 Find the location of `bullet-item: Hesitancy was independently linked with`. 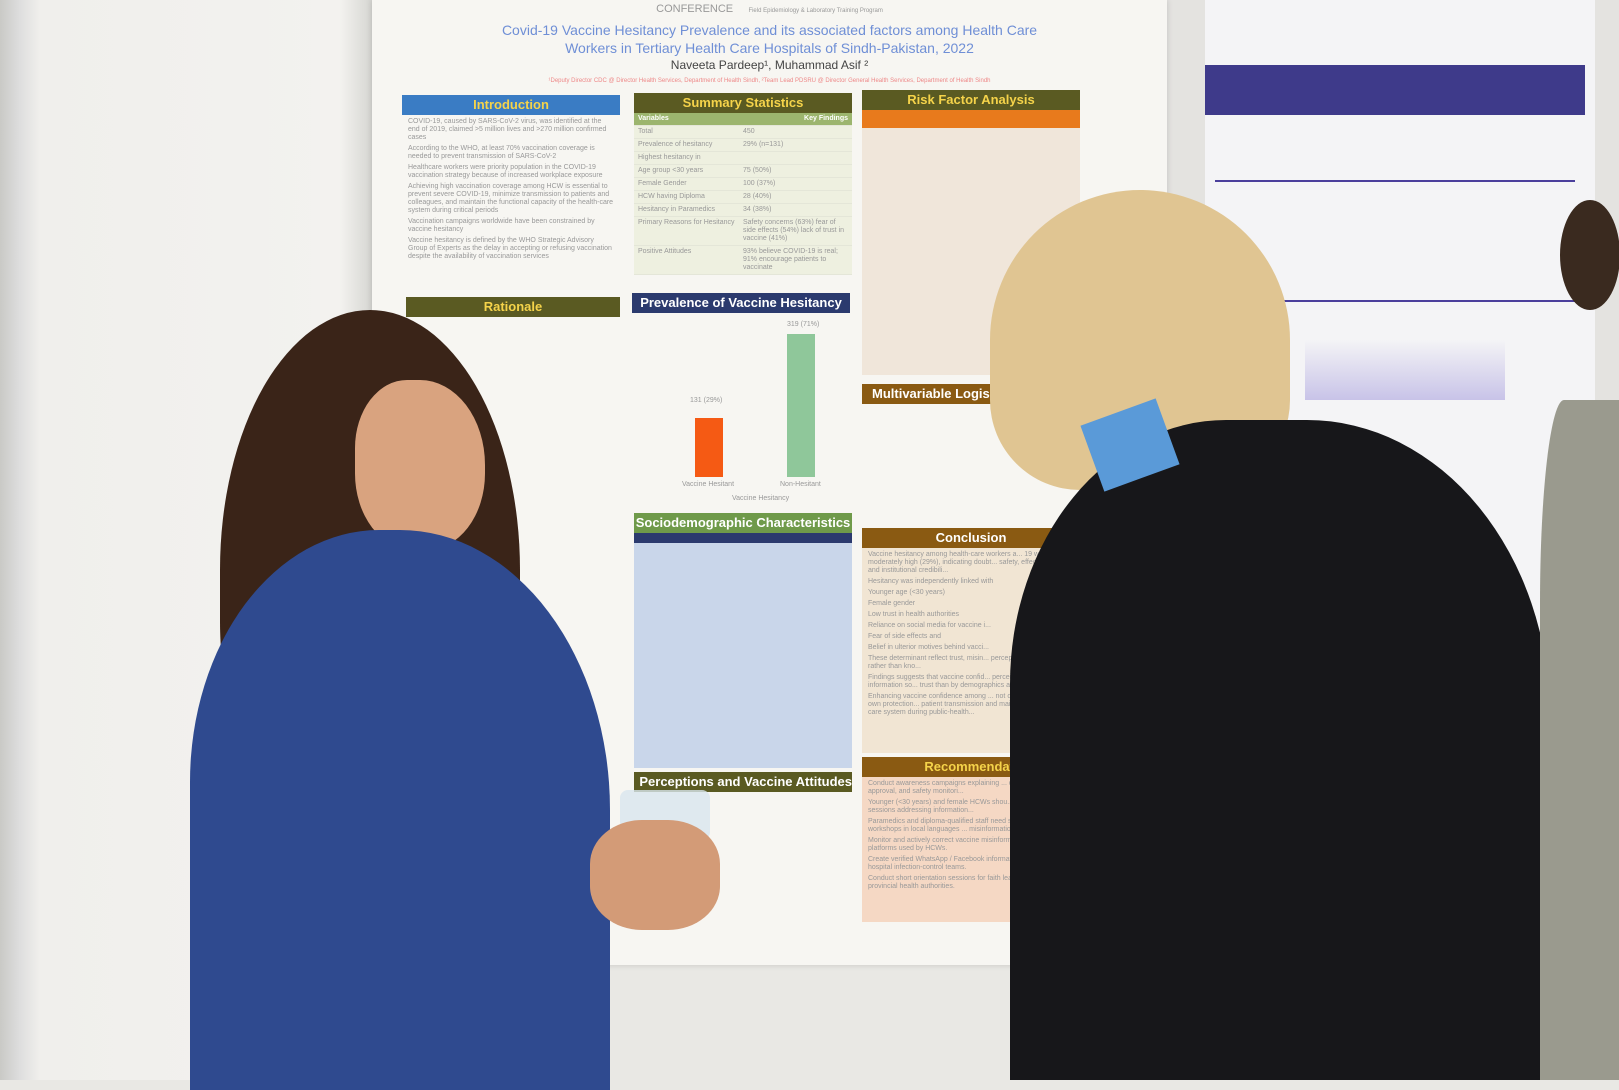

bullet-item: Hesitancy was independently linked with is located at coordinates (931, 581).